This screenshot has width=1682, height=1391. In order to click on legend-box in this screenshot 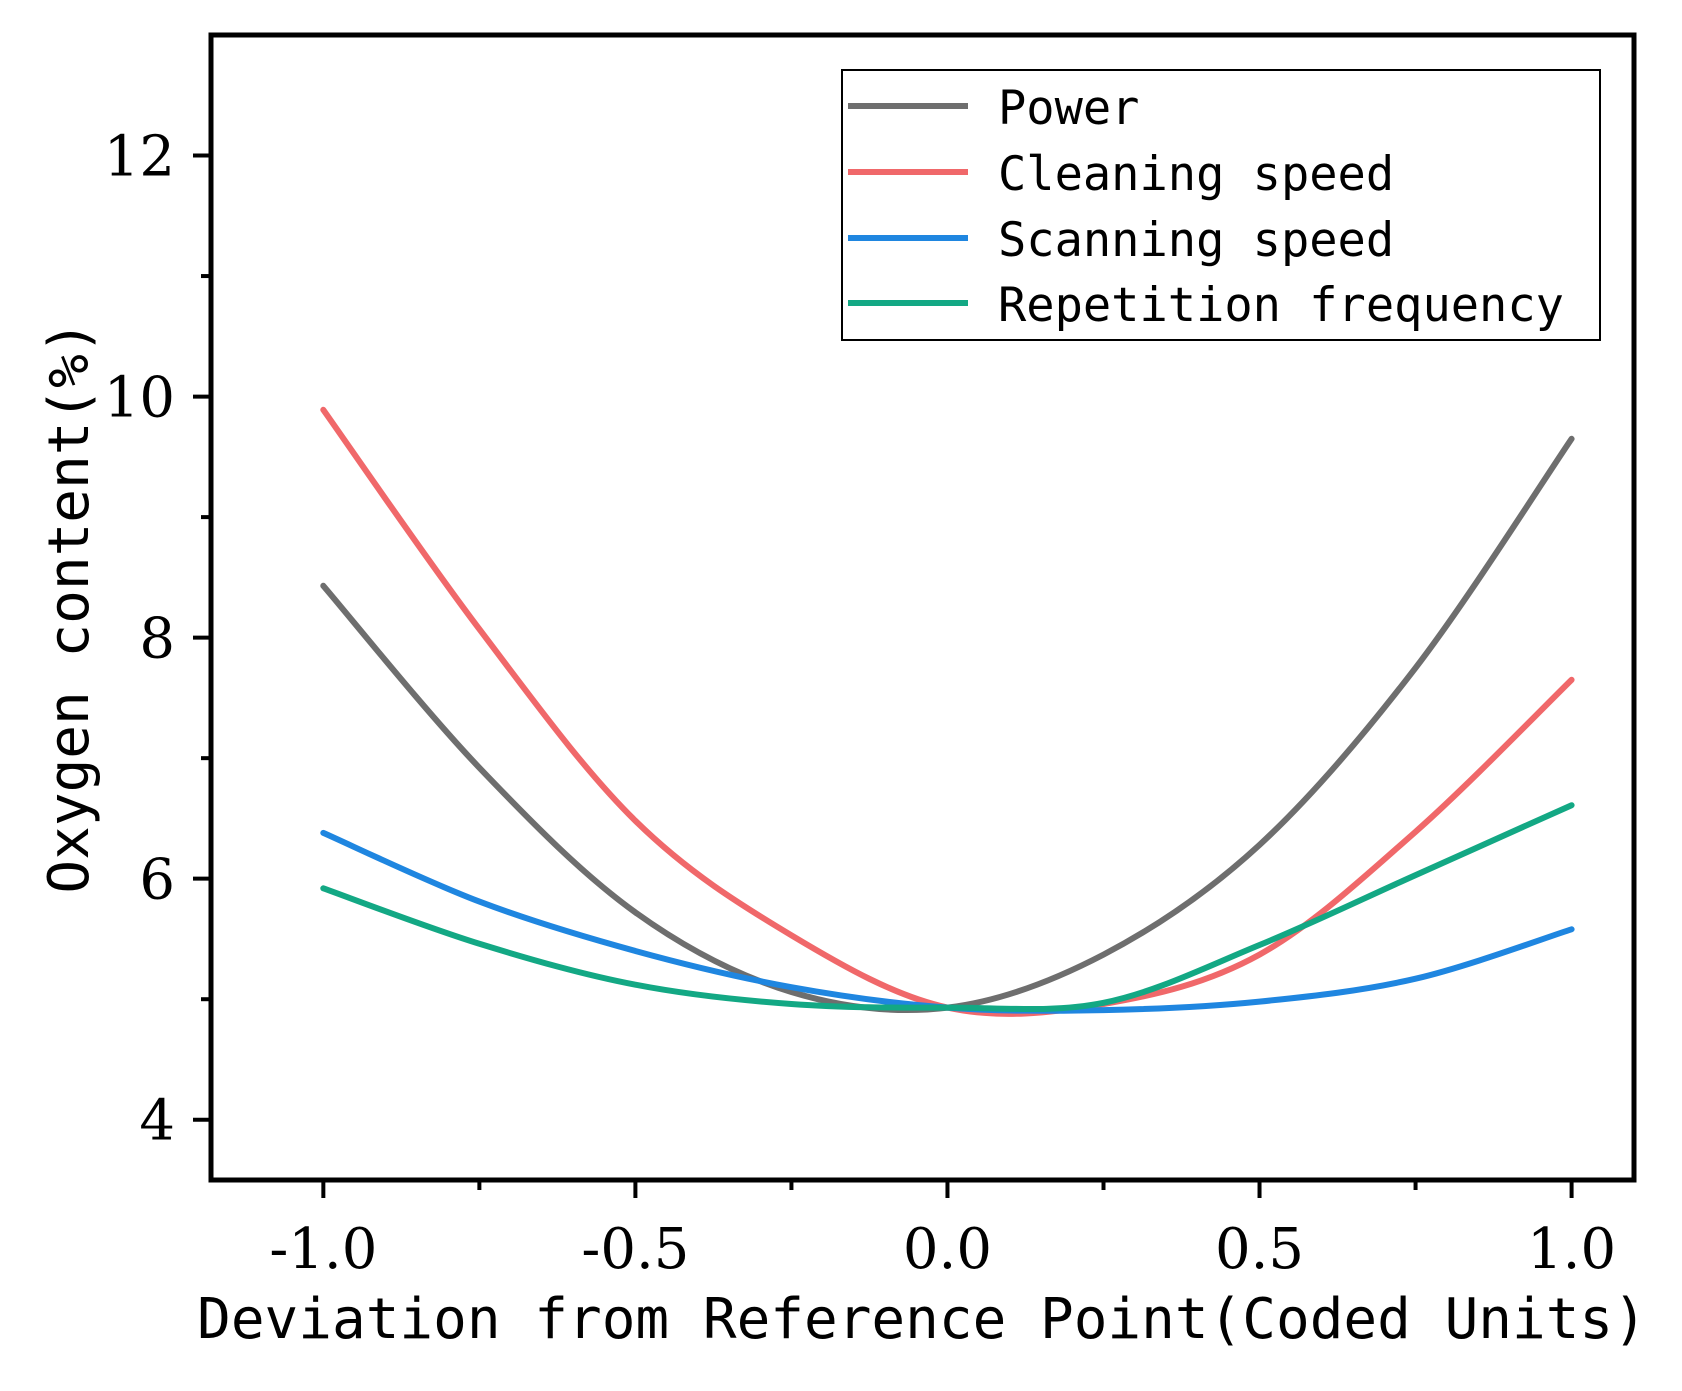, I will do `click(1221, 205)`.